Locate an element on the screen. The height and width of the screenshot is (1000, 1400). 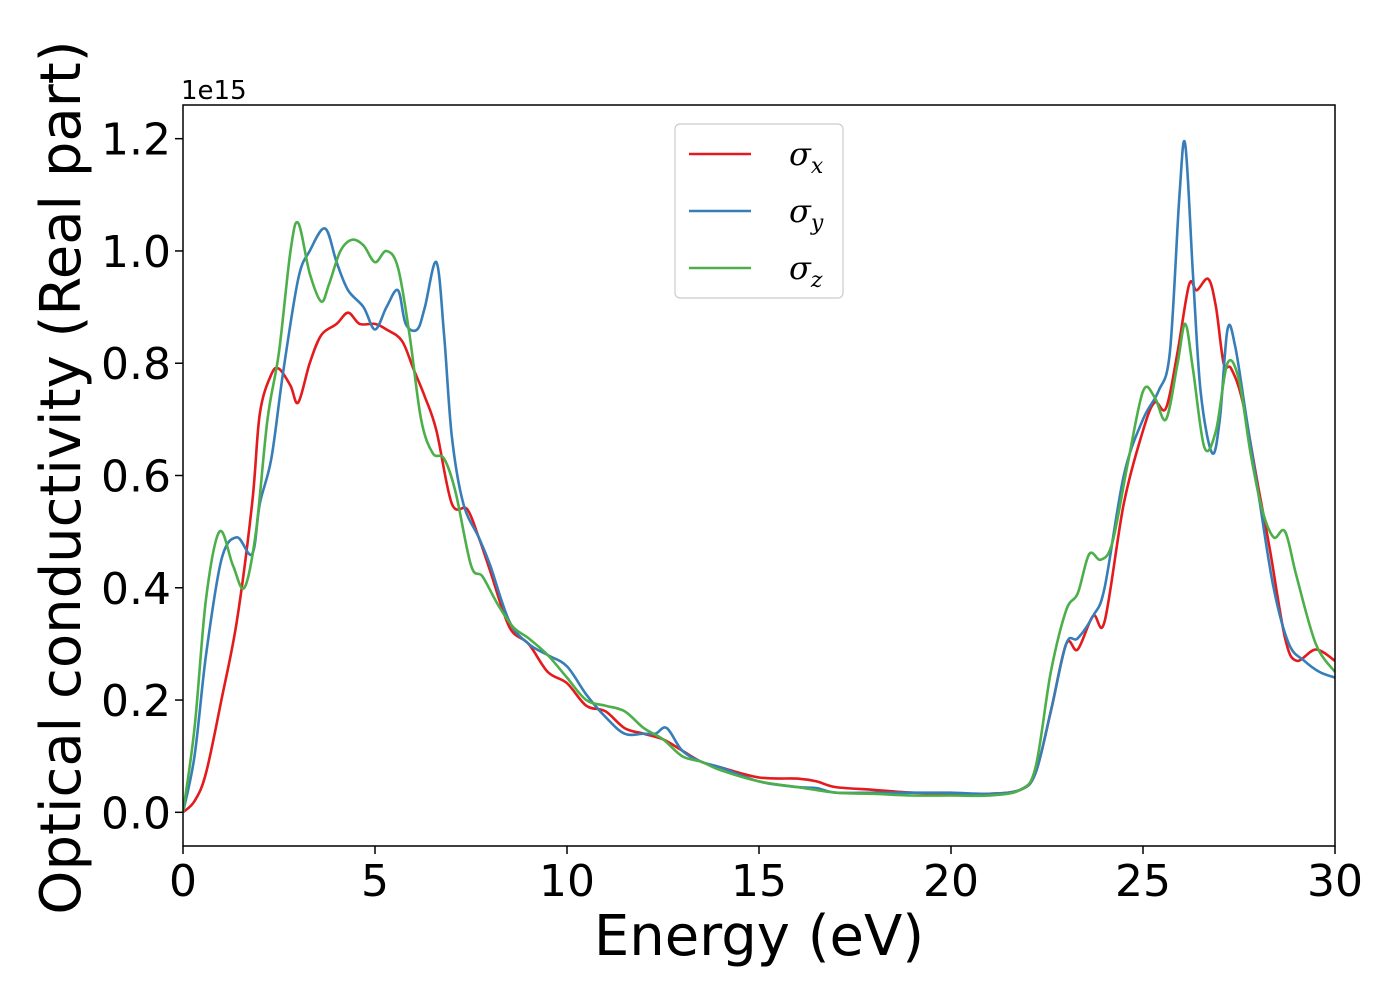
x-axis-label: Energy (eV) is located at coordinates (759, 936).